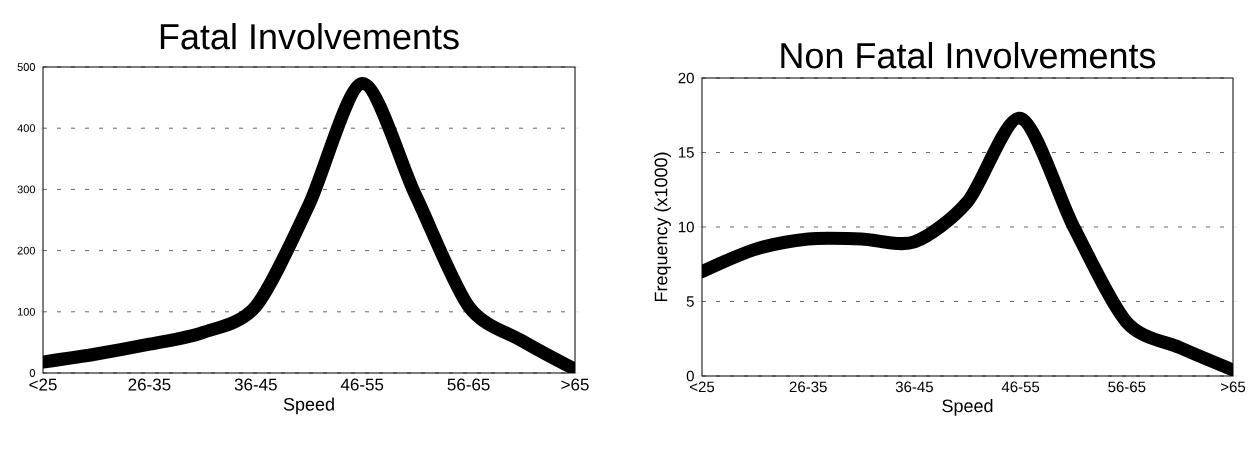 The height and width of the screenshot is (451, 1255). What do you see at coordinates (968, 55) in the screenshot?
I see `chart-title: Non Fatal Involvements` at bounding box center [968, 55].